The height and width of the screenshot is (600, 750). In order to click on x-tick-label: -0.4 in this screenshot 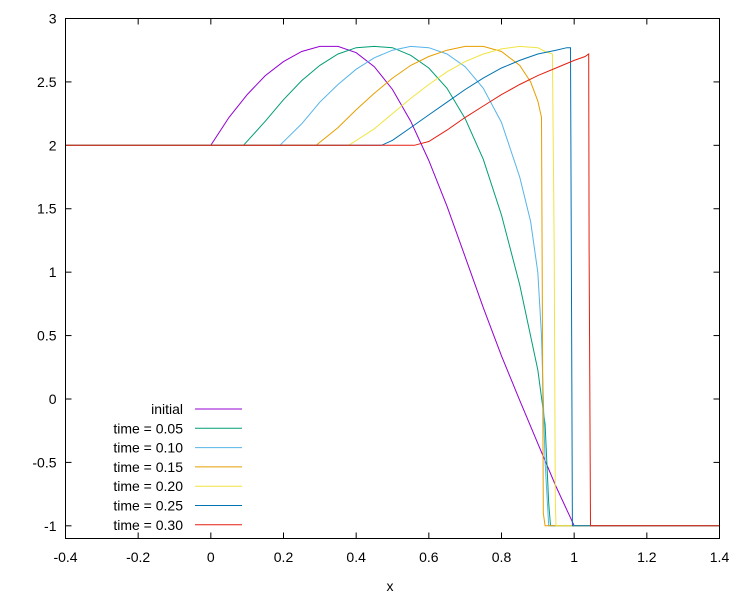, I will do `click(65, 557)`.